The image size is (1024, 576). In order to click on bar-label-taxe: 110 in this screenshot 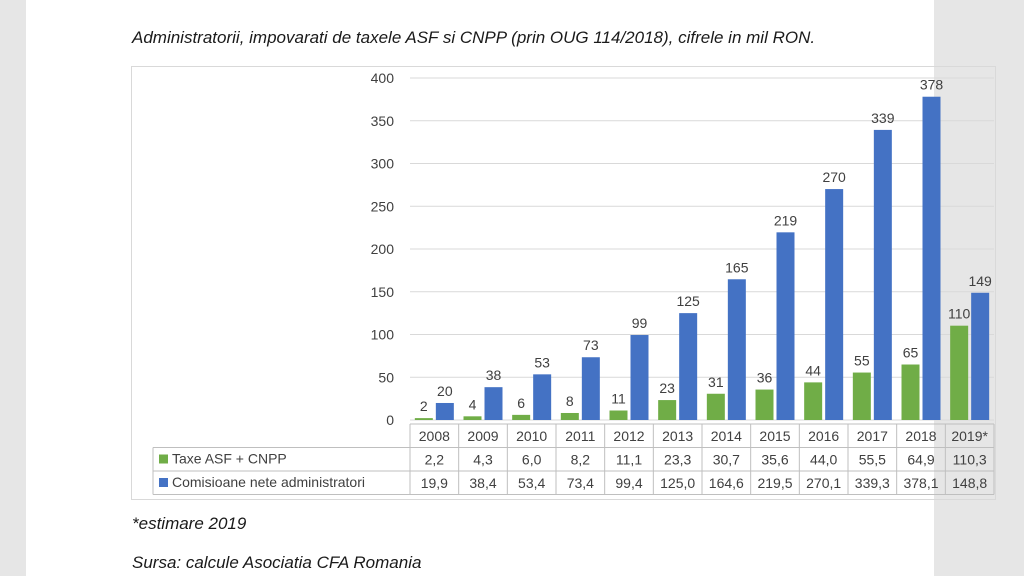, I will do `click(959, 314)`.